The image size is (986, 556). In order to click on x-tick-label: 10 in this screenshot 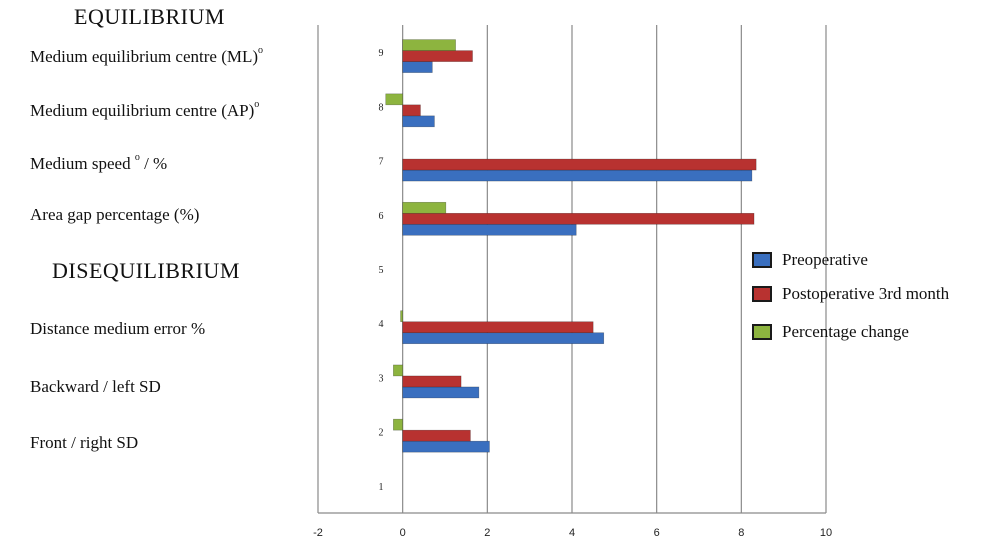, I will do `click(826, 533)`.